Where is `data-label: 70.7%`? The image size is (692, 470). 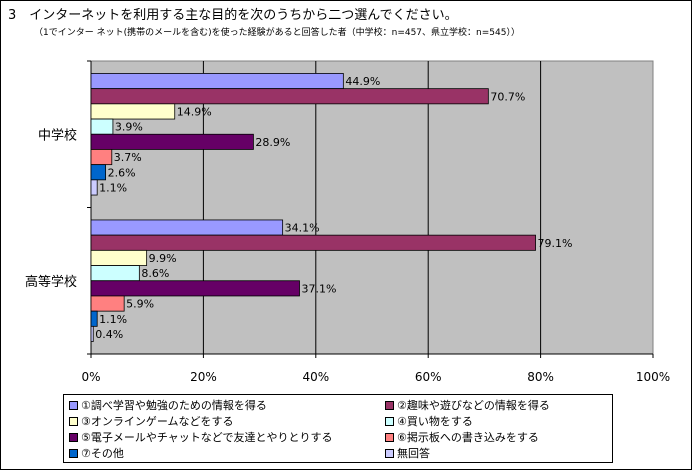
data-label: 70.7% is located at coordinates (507, 96).